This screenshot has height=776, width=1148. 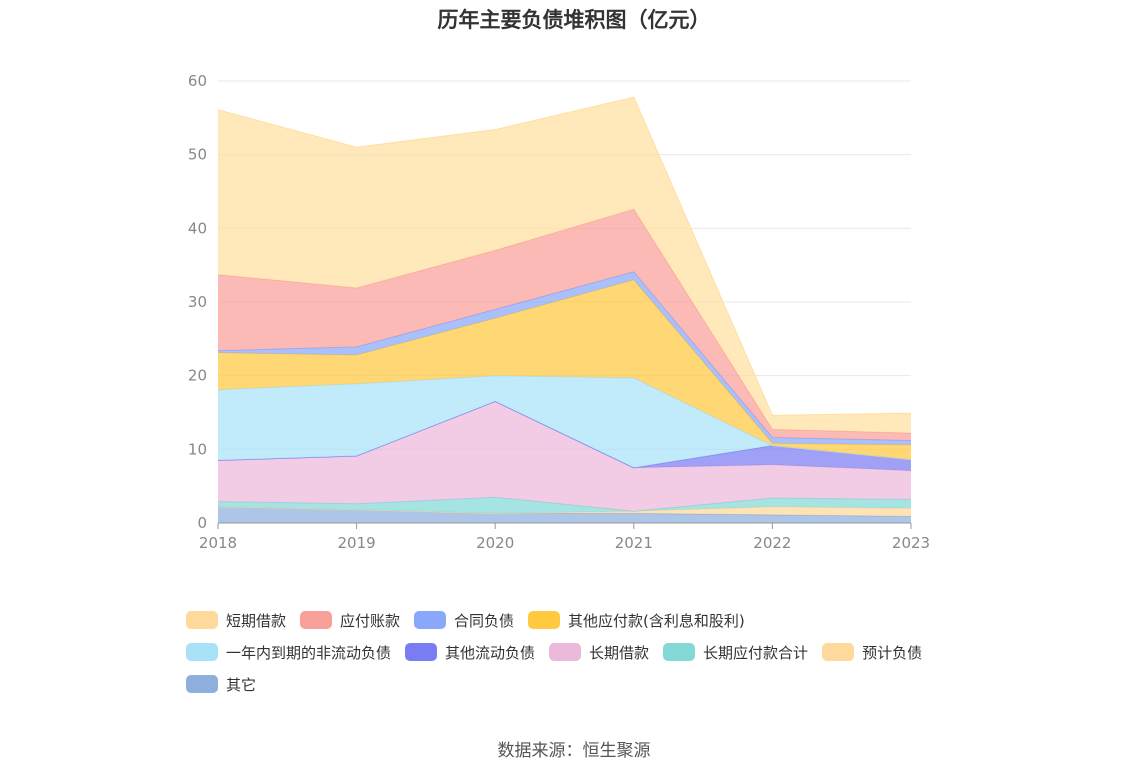 What do you see at coordinates (357, 543) in the screenshot?
I see `x-tick-label: 2019` at bounding box center [357, 543].